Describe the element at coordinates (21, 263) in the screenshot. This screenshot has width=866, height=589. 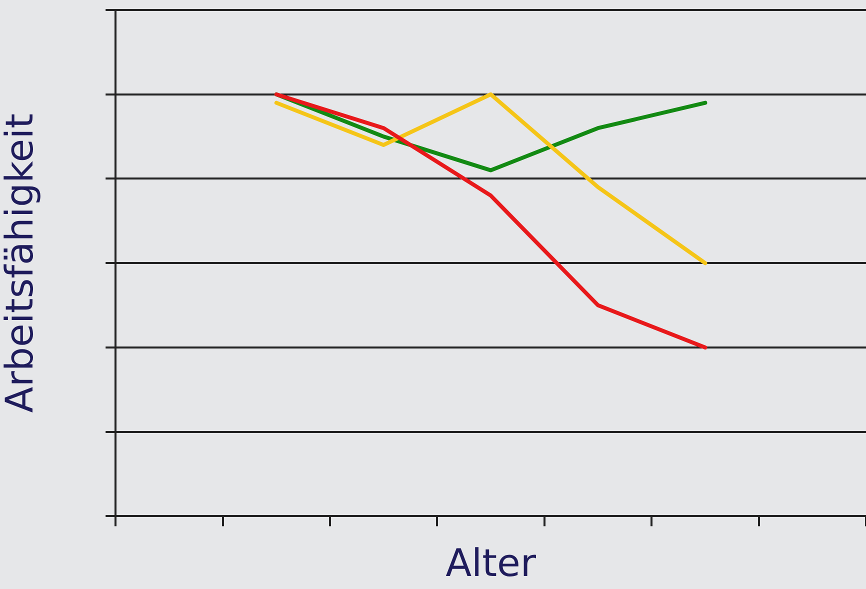
I see `y-axis-title: Arbeitsfähigkeit` at that location.